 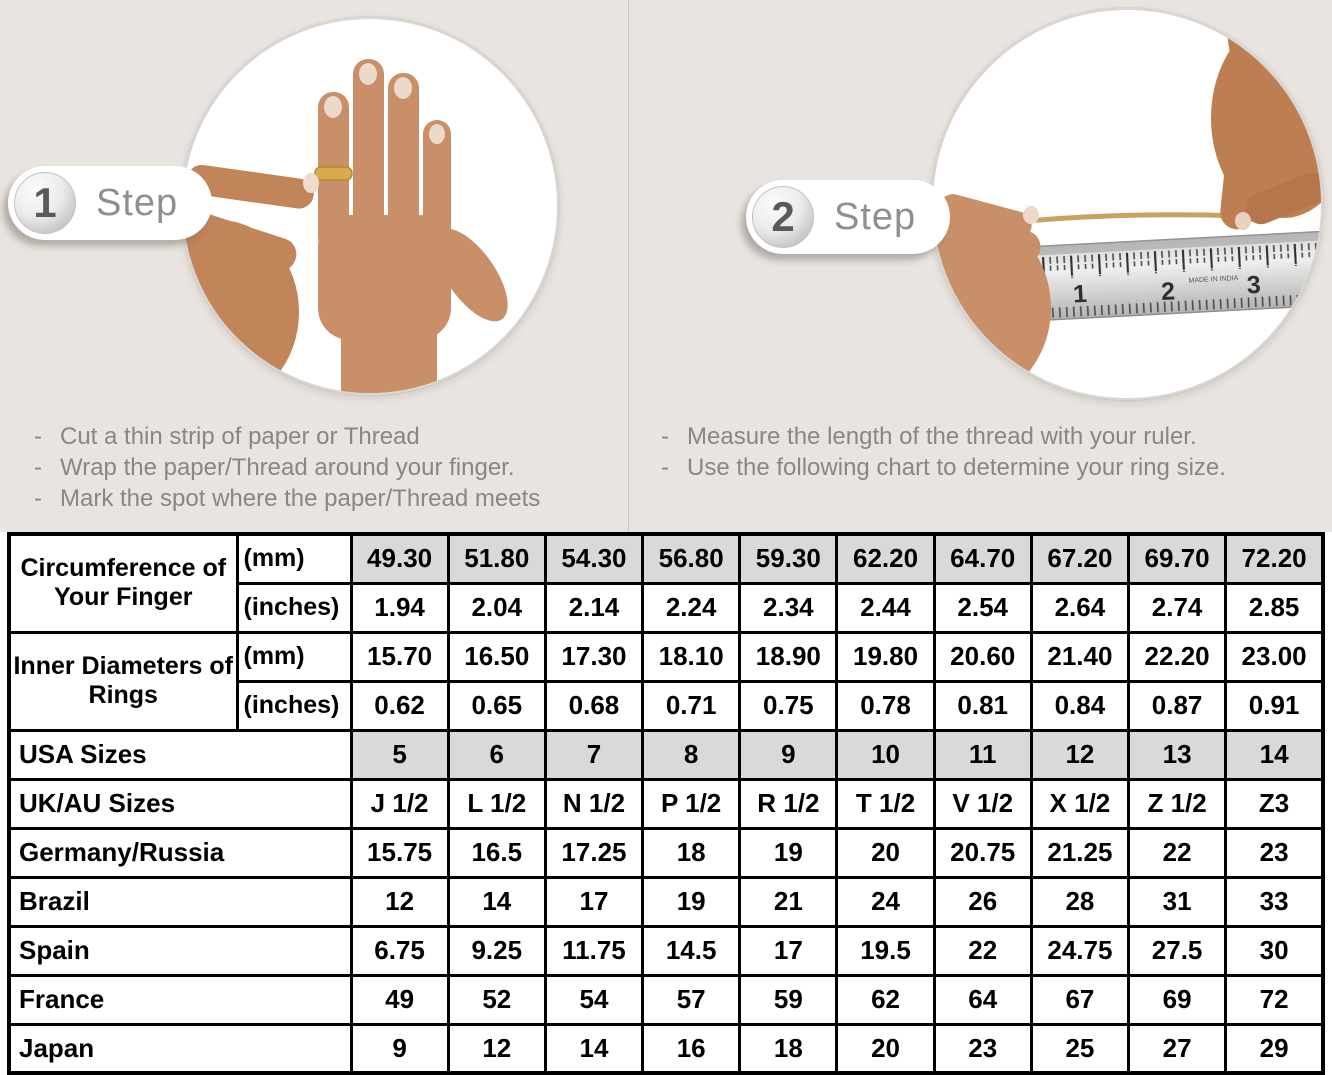 What do you see at coordinates (294, 558) in the screenshot?
I see `unit-label: (mm)` at bounding box center [294, 558].